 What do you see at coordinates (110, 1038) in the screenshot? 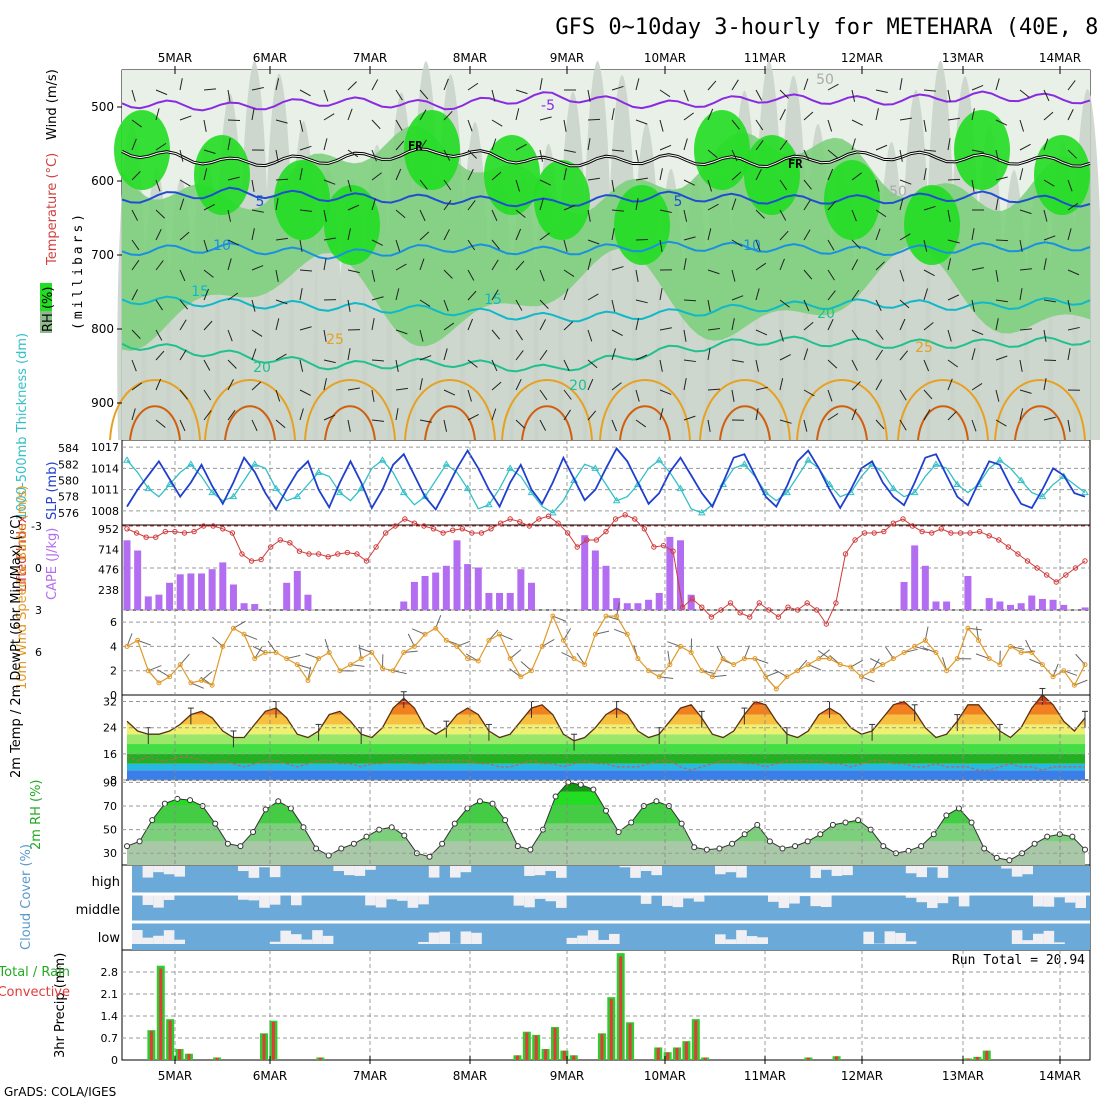
I see `precip-tick-label: 0.7` at bounding box center [110, 1038].